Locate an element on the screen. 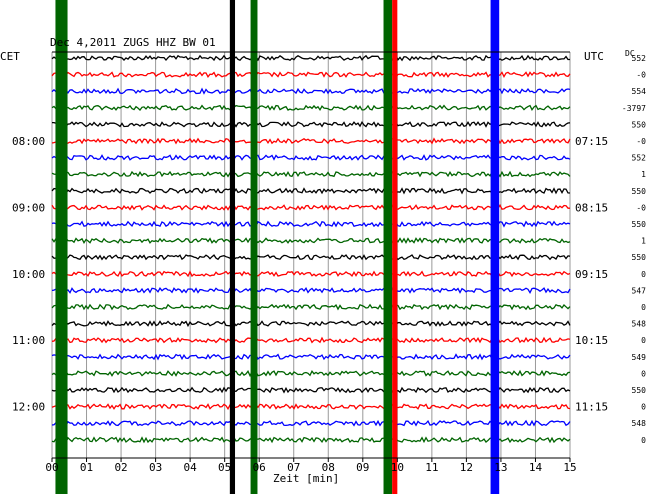 This screenshot has width=650, height=494. x-tick-label: 05 is located at coordinates (224, 467).